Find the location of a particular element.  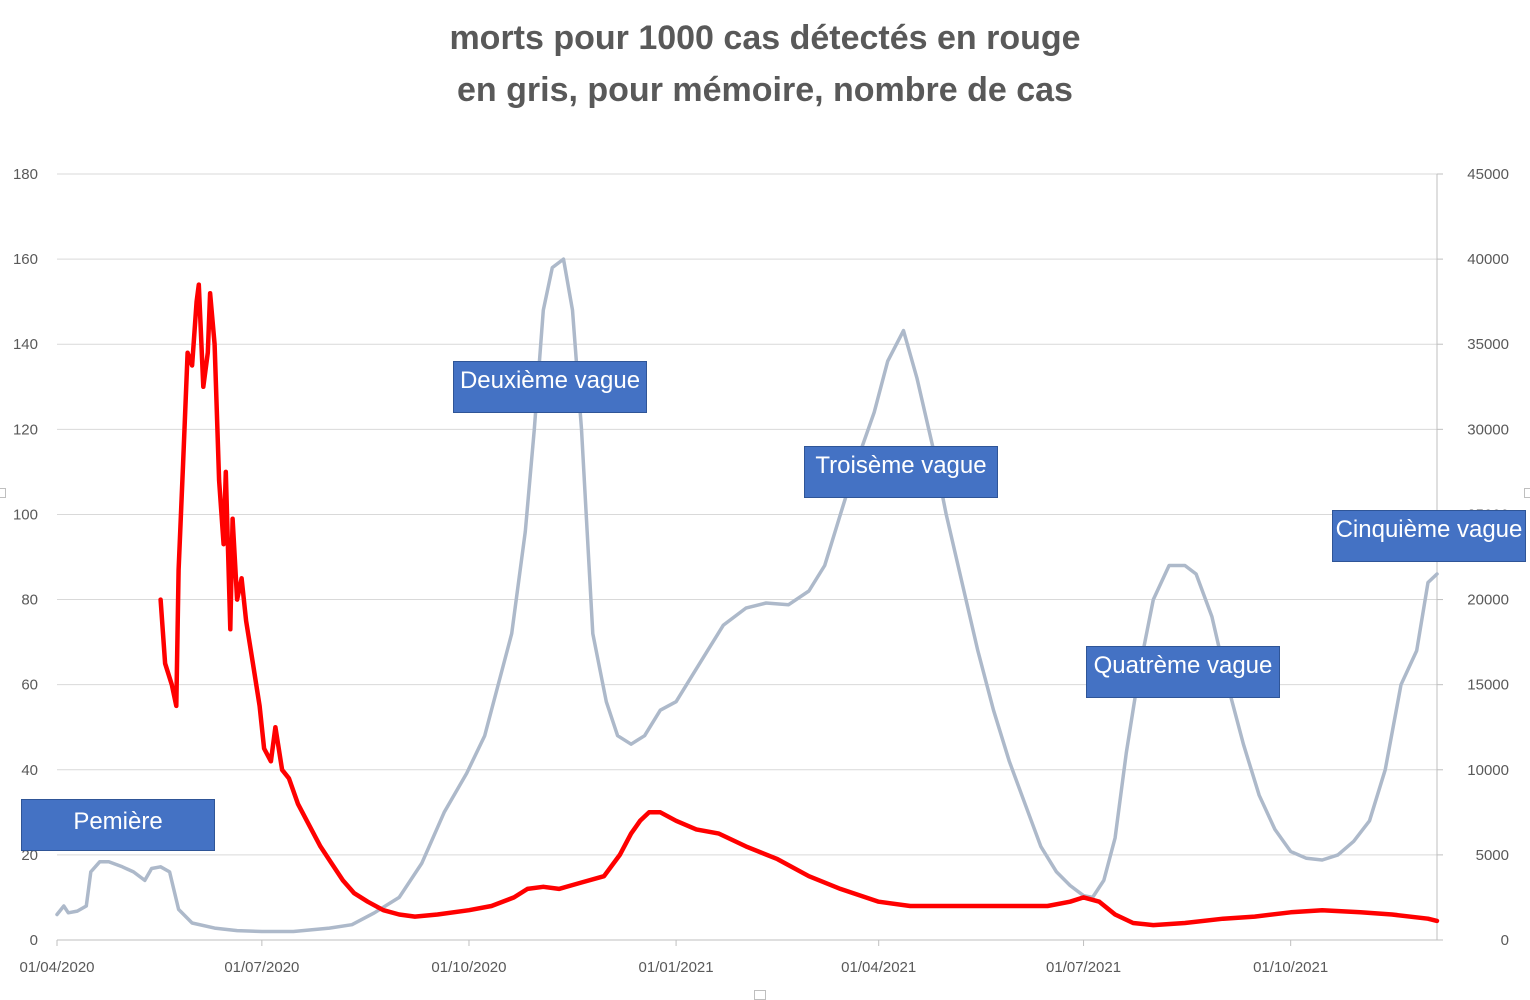

x-tick-label: 01/07/2021 is located at coordinates (1083, 967).